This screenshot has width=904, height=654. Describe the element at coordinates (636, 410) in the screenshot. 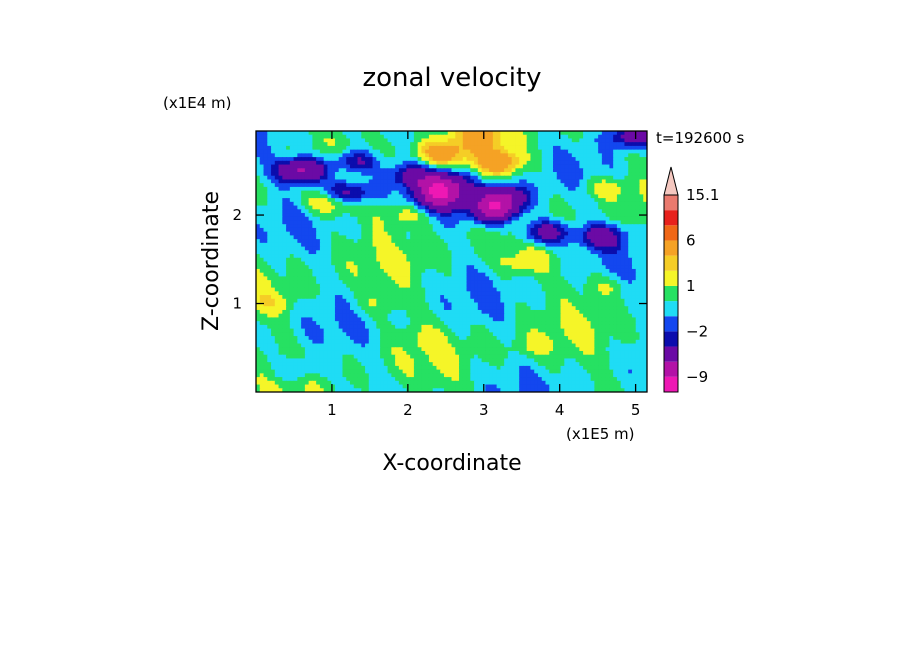

I see `x-tick-label: 5` at that location.